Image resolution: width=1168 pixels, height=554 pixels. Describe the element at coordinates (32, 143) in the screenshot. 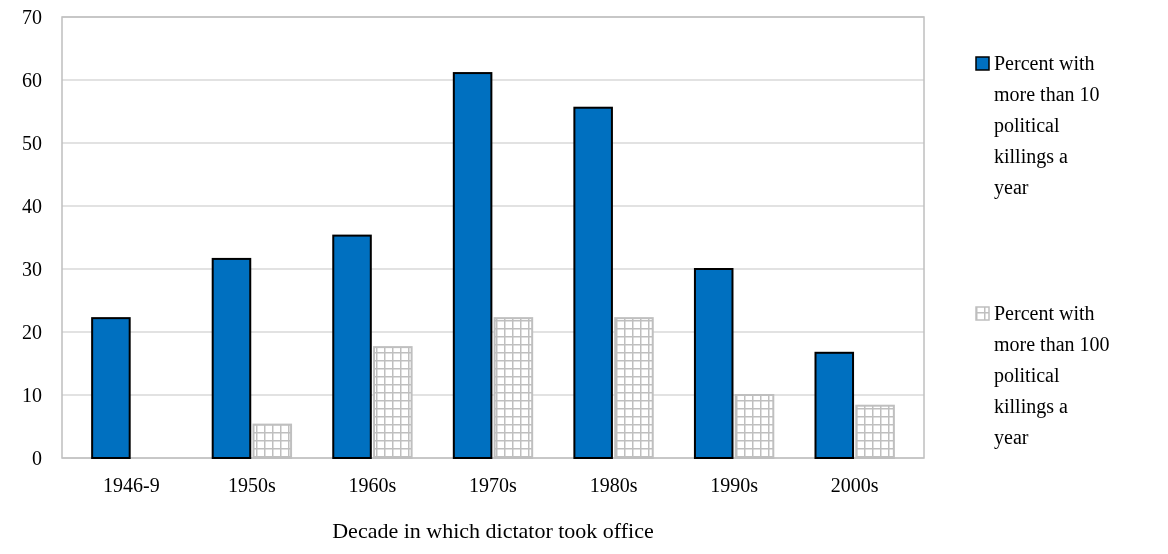

I see `y-tick-label: 50` at that location.